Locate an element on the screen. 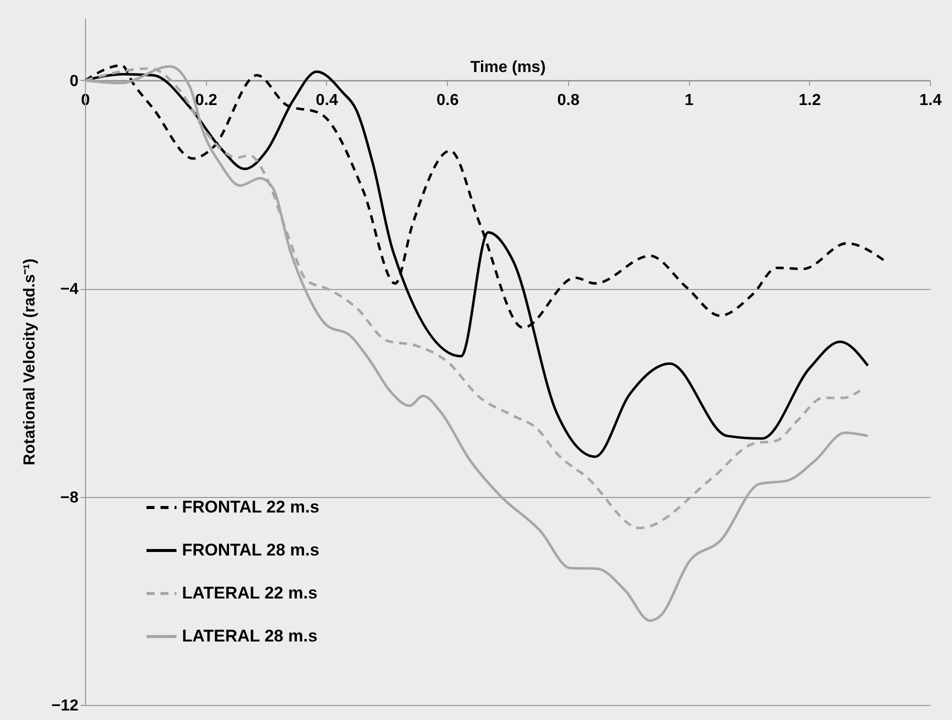 This screenshot has width=952, height=720. y-tick-label: 0 is located at coordinates (74, 81).